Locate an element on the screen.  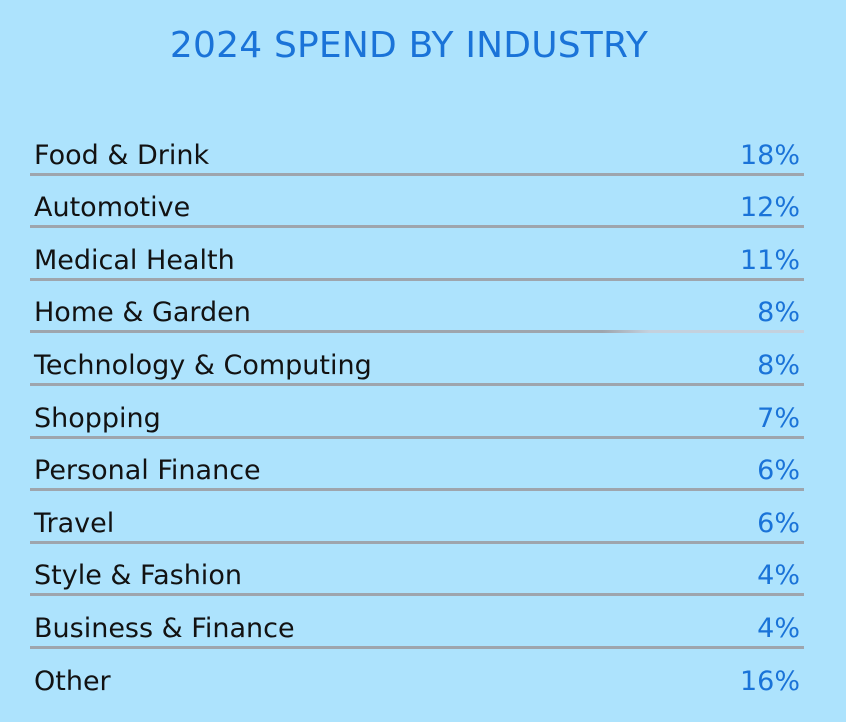
industry-label: Home & Garden is located at coordinates (142, 313).